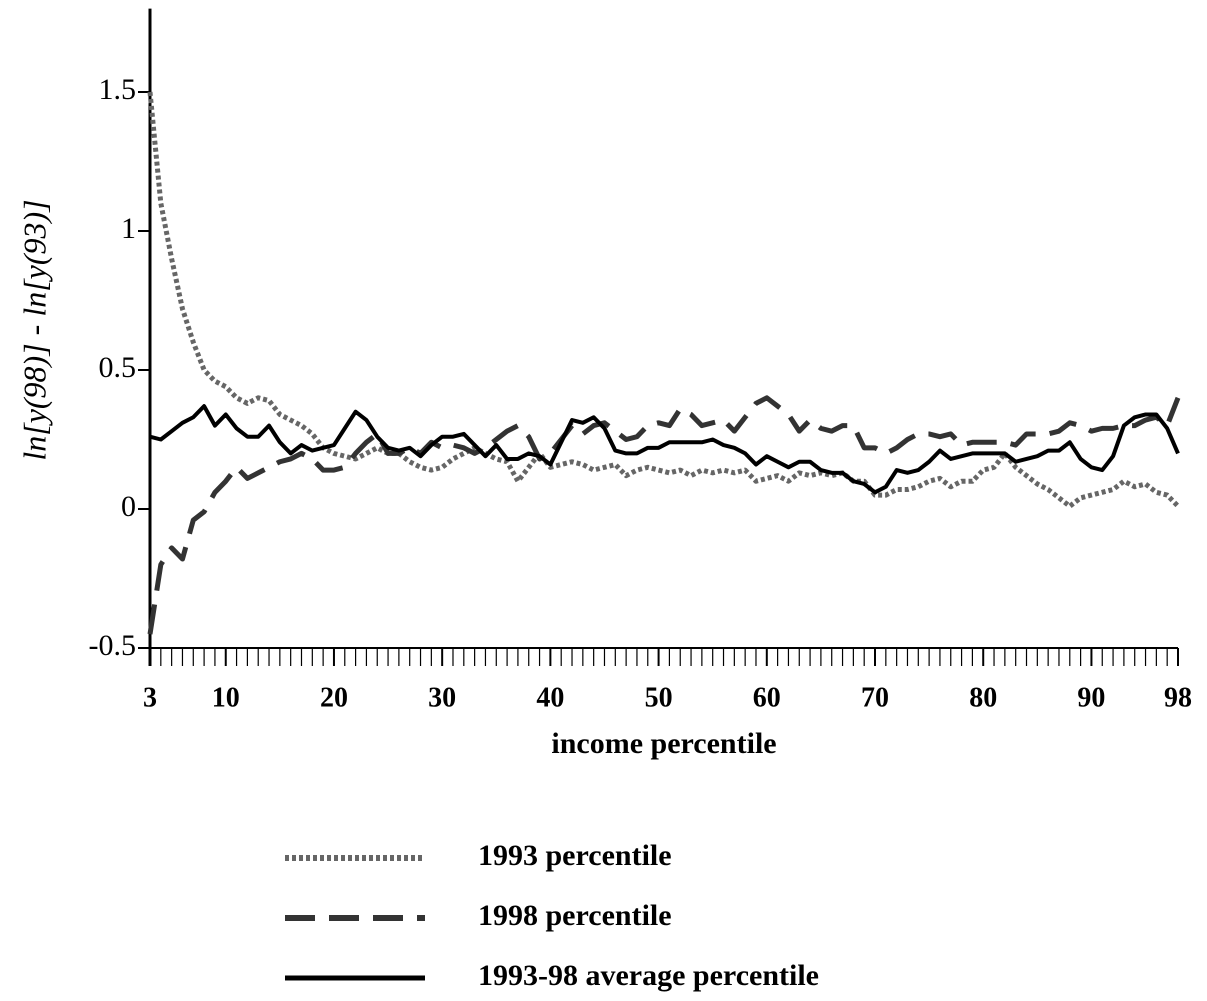 The image size is (1207, 1001). I want to click on y-tick-label: -0.5, so click(113, 645).